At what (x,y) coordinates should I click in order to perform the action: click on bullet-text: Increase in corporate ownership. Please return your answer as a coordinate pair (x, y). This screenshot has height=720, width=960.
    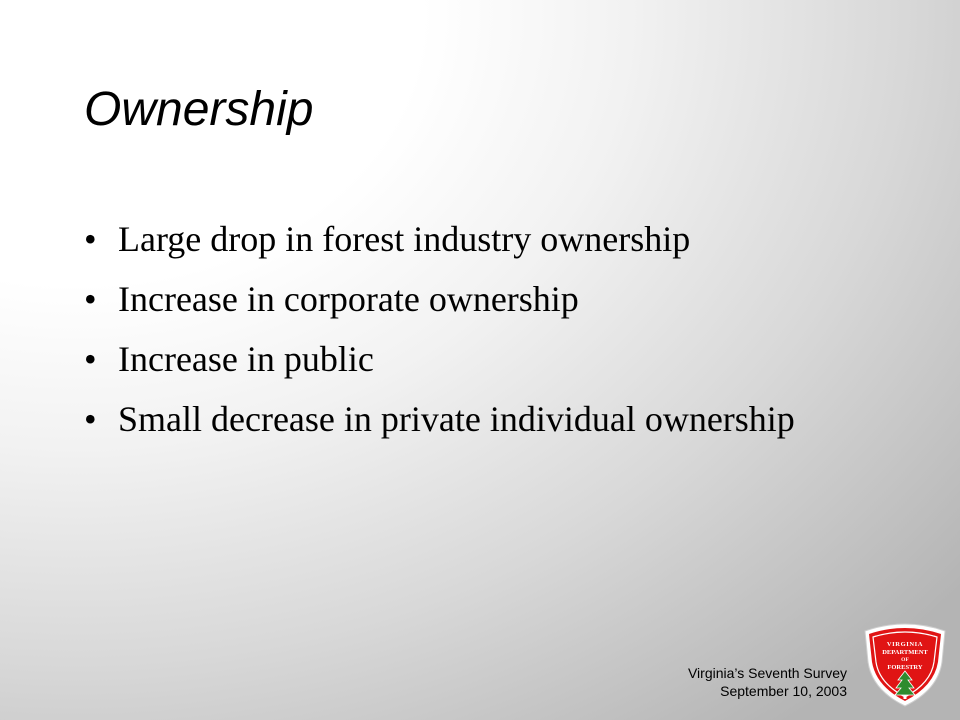
    Looking at the image, I should click on (348, 299).